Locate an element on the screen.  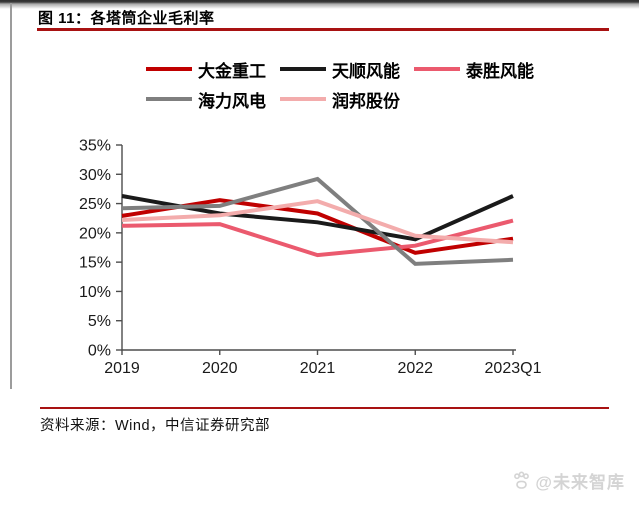
watermark-text: @未来智库 is located at coordinates (580, 482).